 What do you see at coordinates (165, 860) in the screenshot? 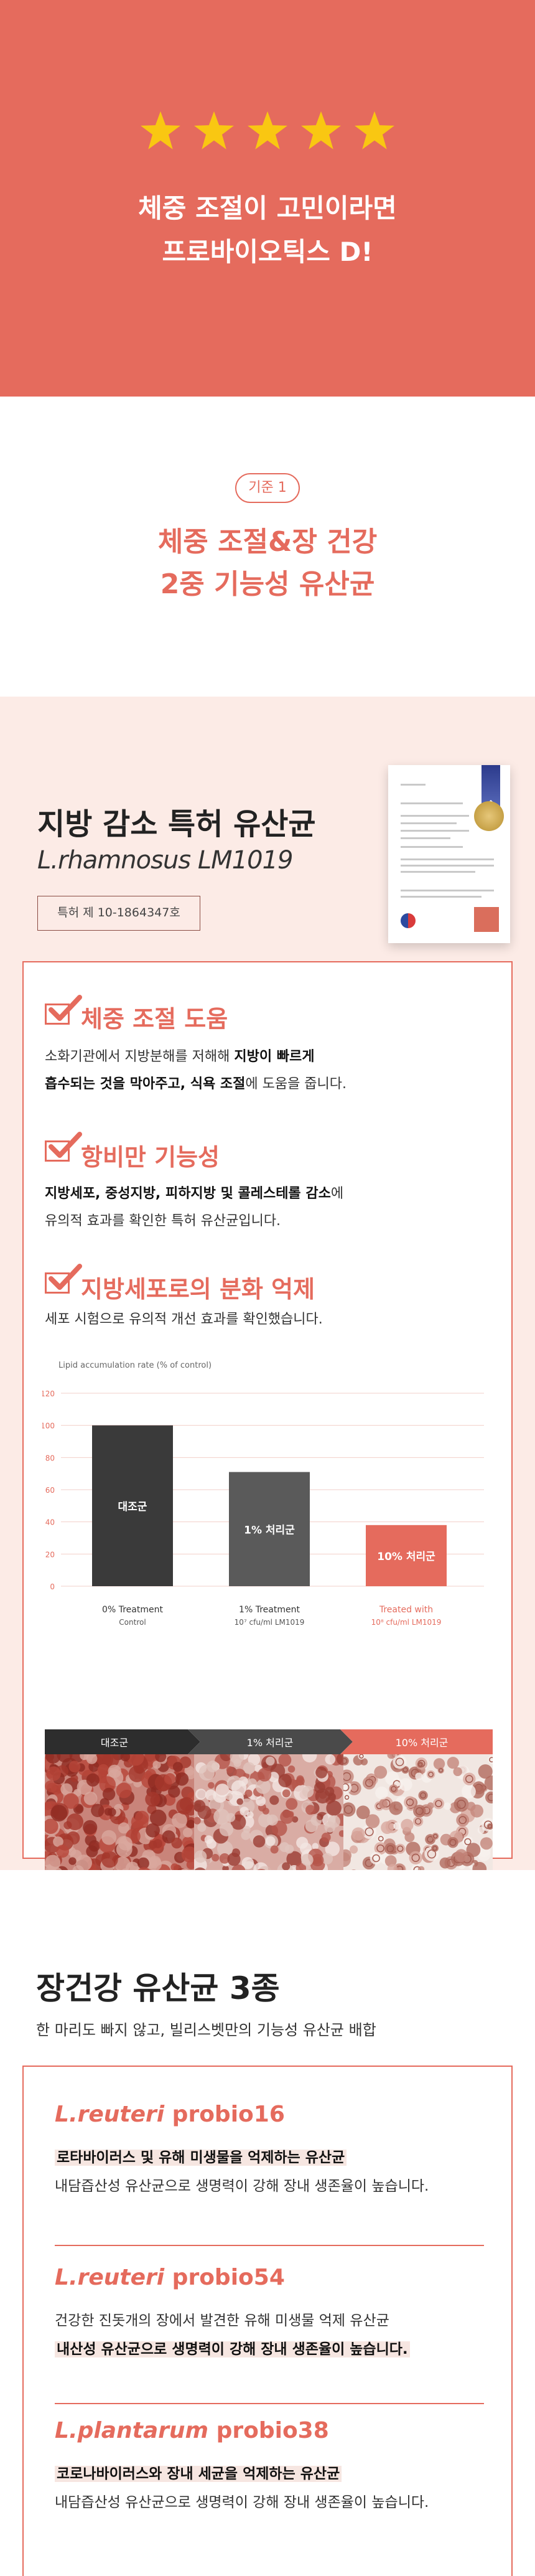
I see `patent-strain-name: L.rhamnosus LM1019` at bounding box center [165, 860].